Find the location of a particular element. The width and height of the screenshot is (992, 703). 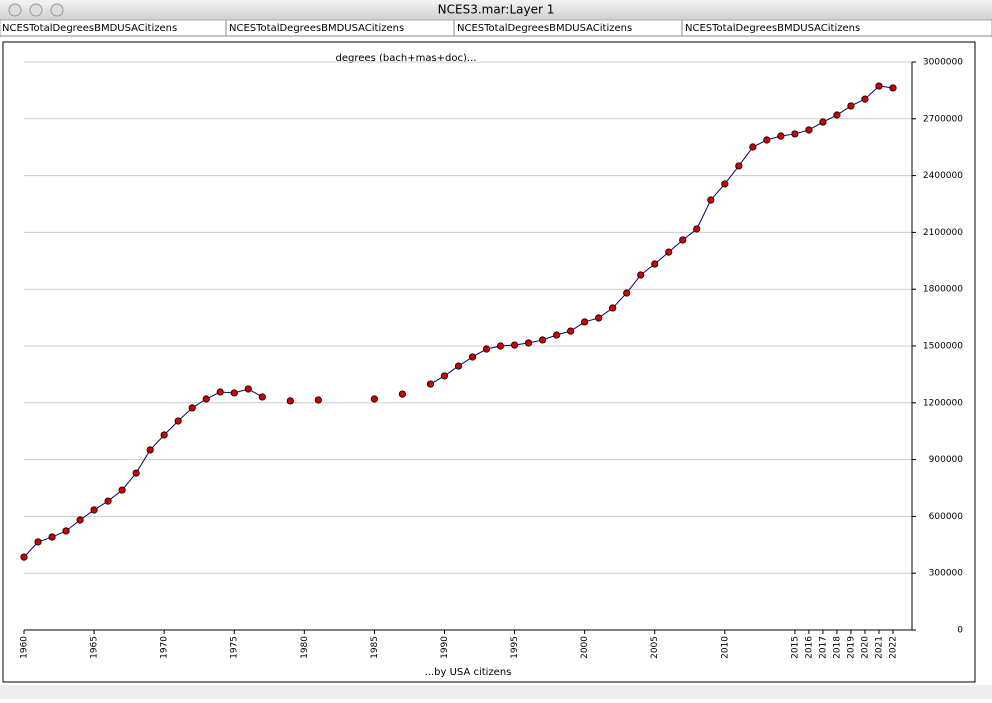

x-tick-label: 1995 is located at coordinates (515, 647).